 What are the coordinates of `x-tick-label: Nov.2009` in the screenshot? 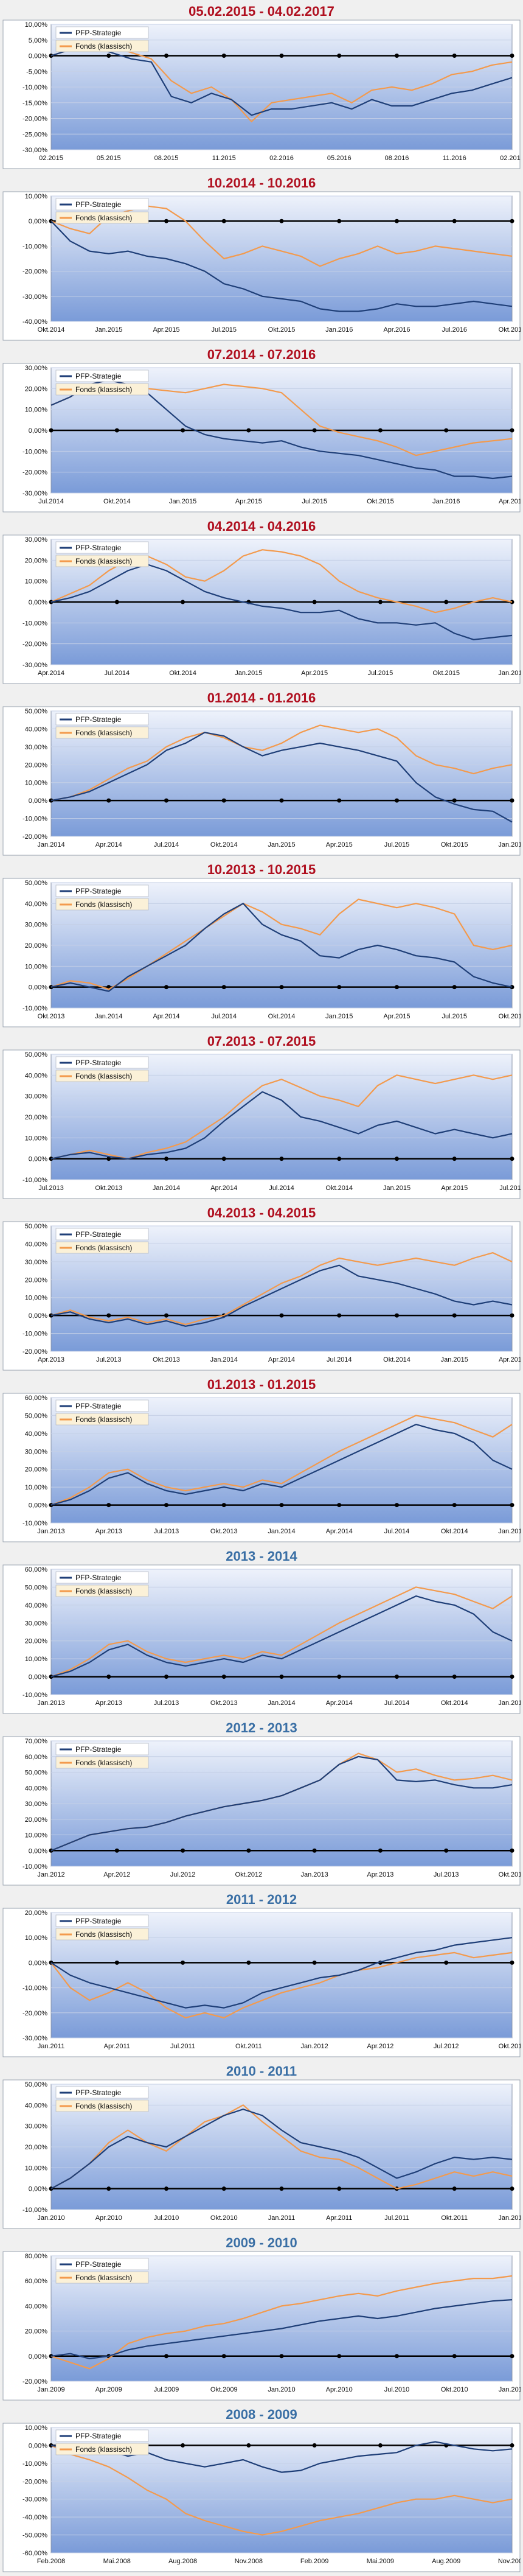 It's located at (510, 2562).